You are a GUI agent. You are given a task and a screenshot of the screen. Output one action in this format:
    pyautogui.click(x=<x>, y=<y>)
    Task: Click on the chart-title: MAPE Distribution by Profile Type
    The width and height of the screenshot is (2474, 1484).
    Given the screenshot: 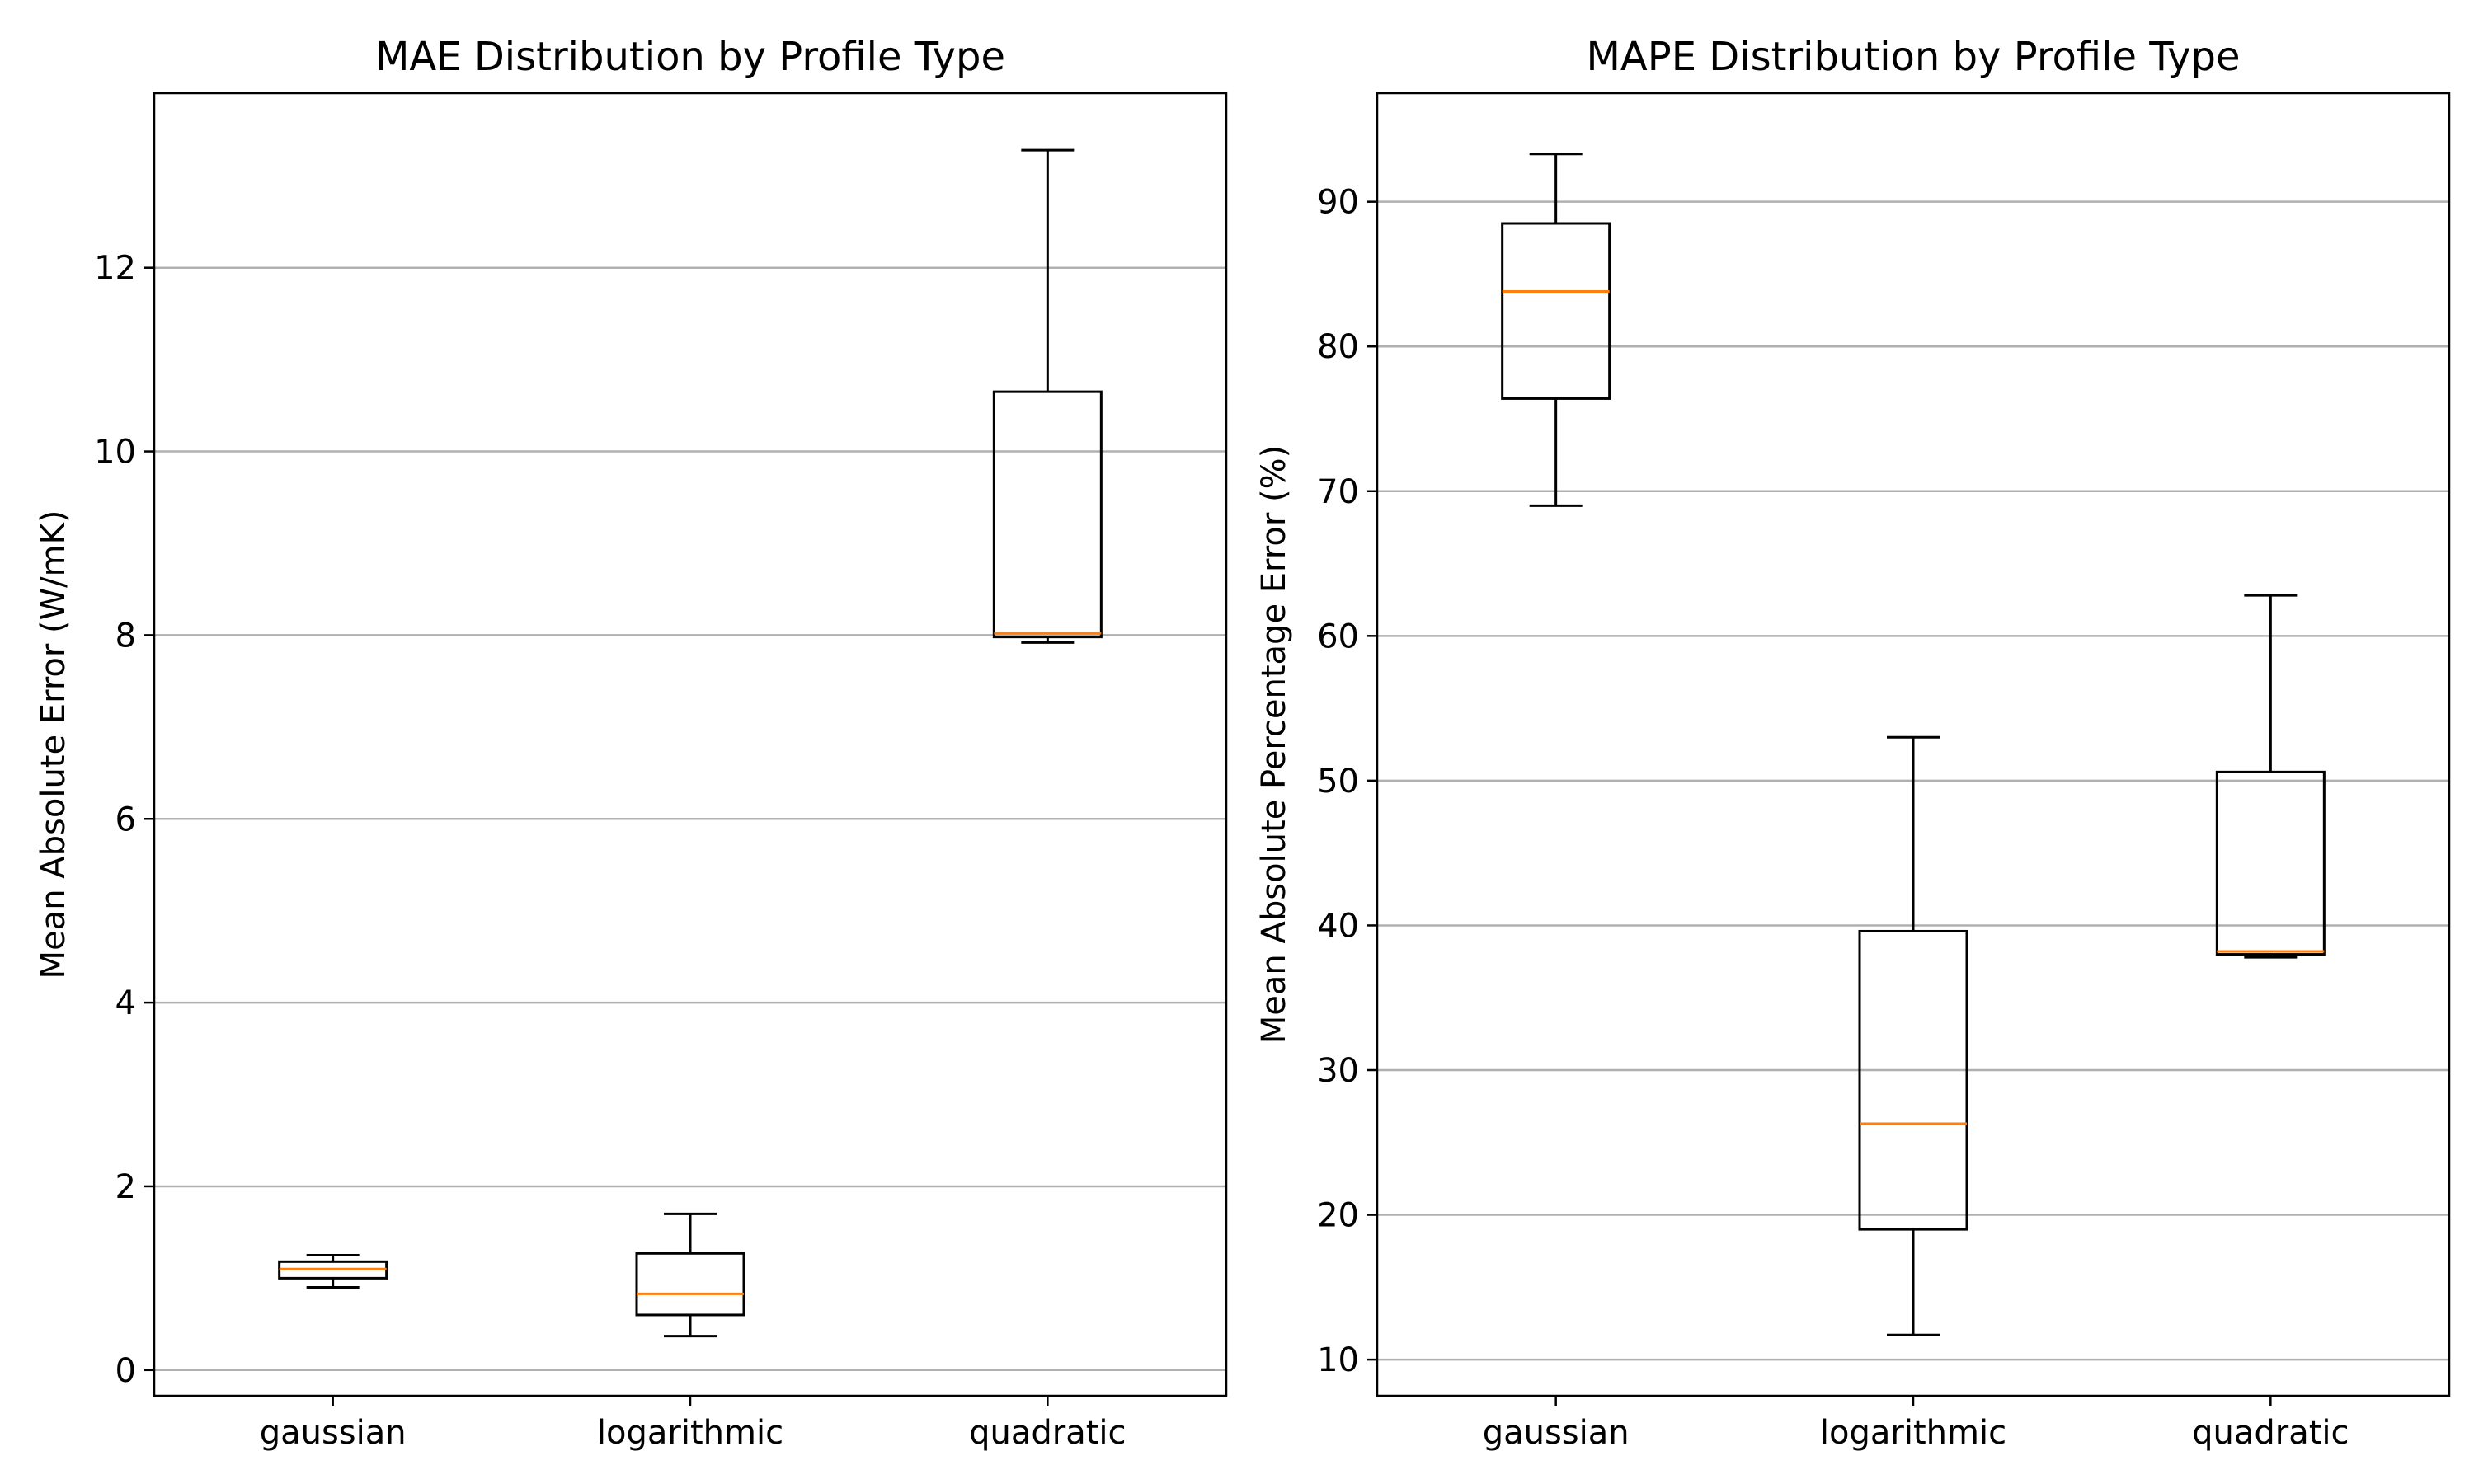 What is the action you would take?
    pyautogui.click(x=1914, y=57)
    